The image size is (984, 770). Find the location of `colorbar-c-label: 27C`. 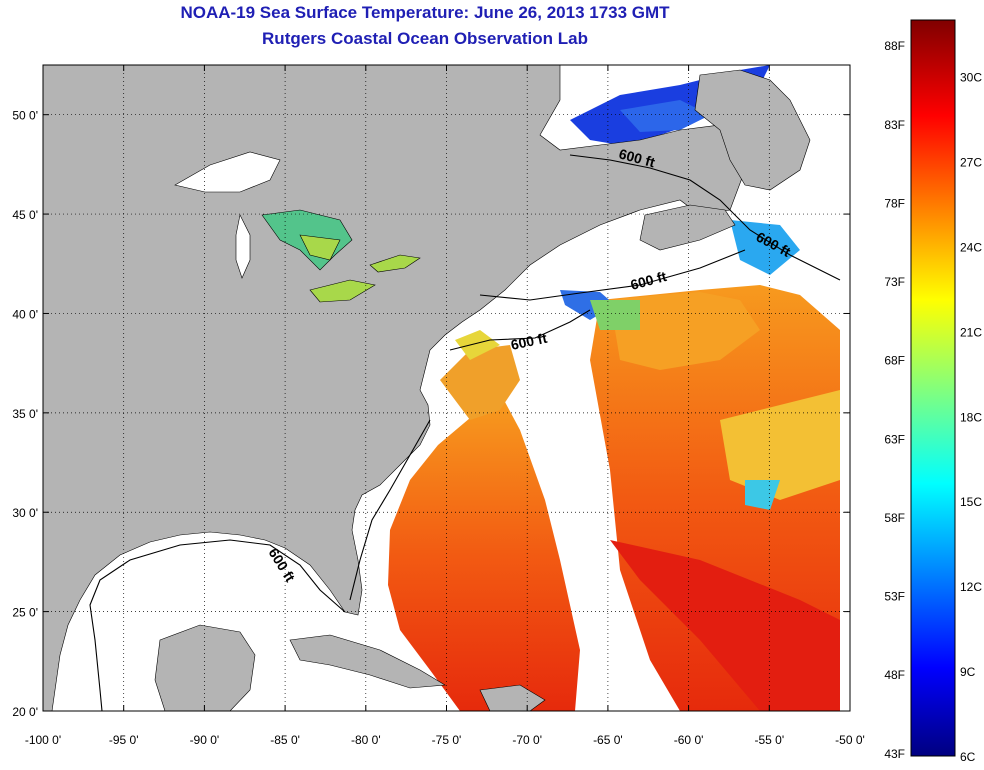

colorbar-c-label: 27C is located at coordinates (971, 163).